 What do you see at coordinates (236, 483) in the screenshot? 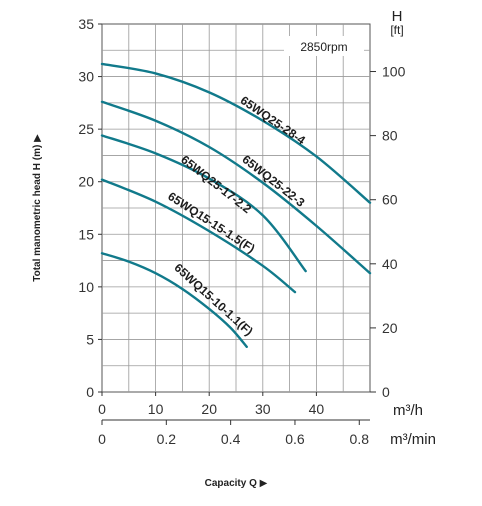
I see `x-axis-title: Capacity Q ▶` at bounding box center [236, 483].